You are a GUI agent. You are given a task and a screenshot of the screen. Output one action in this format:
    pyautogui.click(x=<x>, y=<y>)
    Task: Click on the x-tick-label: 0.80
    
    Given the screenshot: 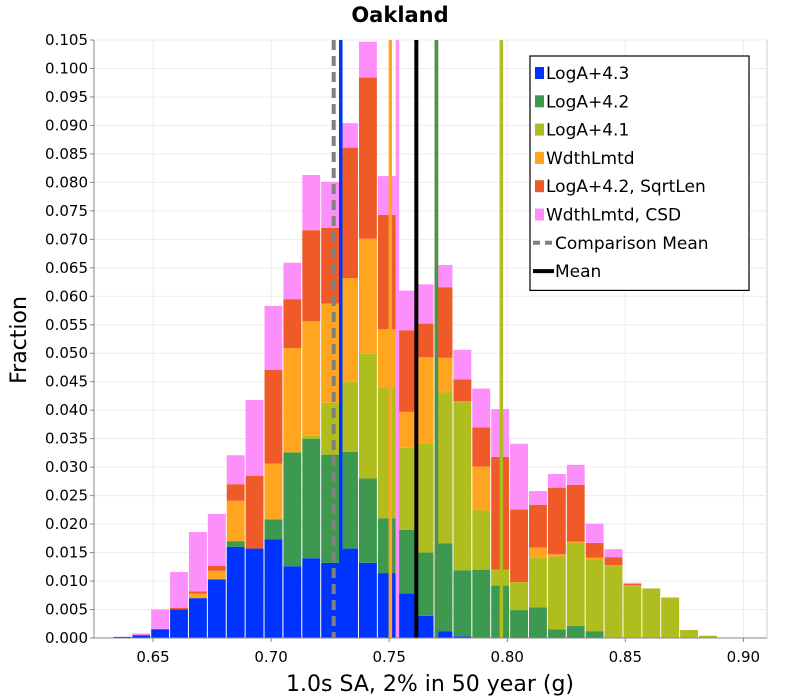 What is the action you would take?
    pyautogui.click(x=507, y=657)
    